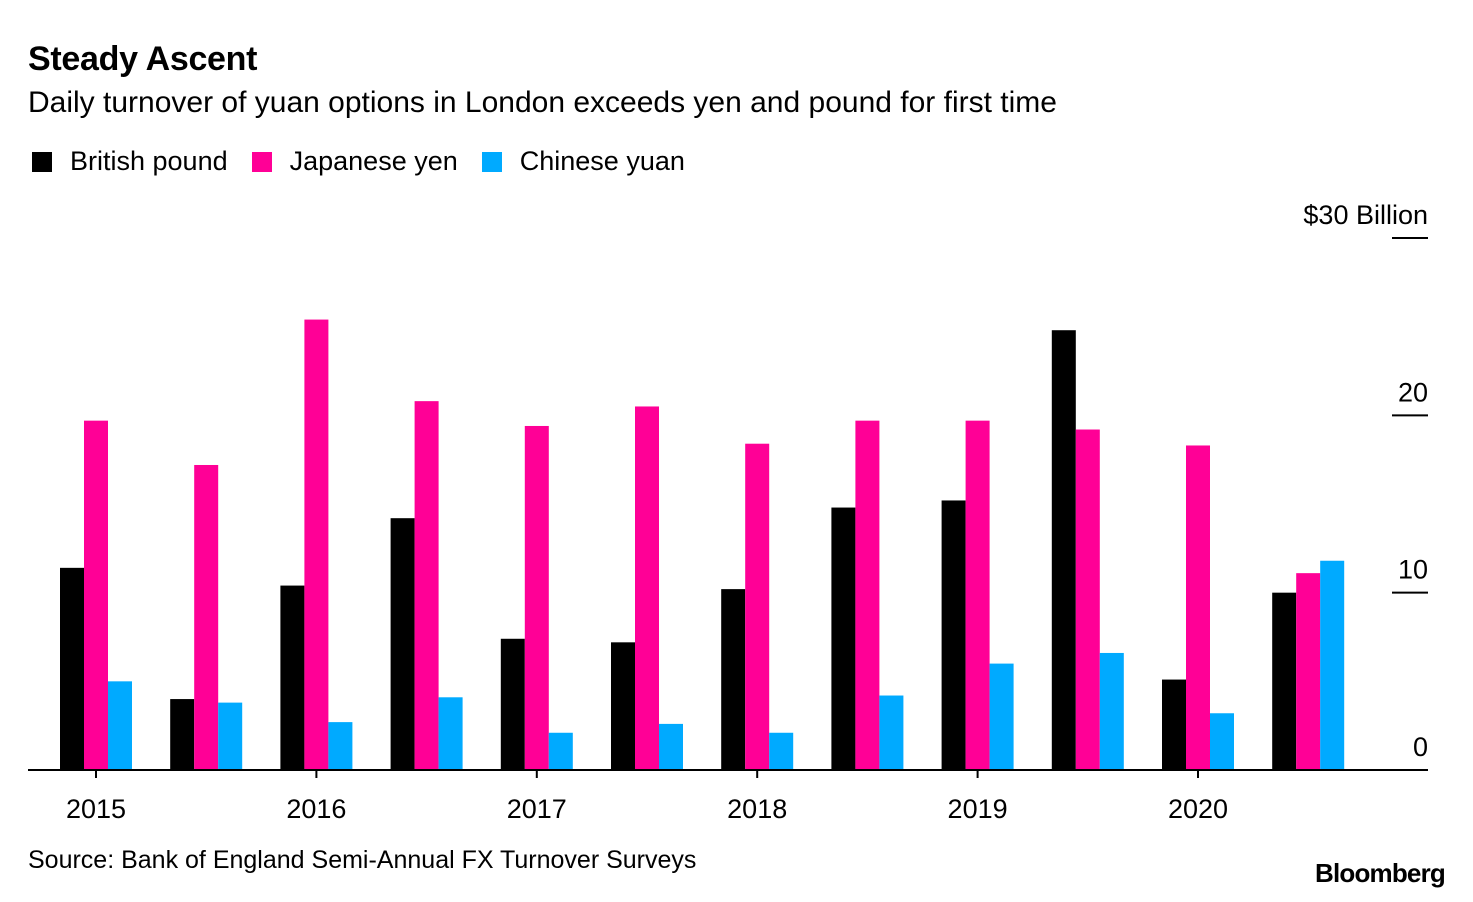 The height and width of the screenshot is (902, 1473). Describe the element at coordinates (96, 809) in the screenshot. I see `x-tick-label: 2015` at that location.